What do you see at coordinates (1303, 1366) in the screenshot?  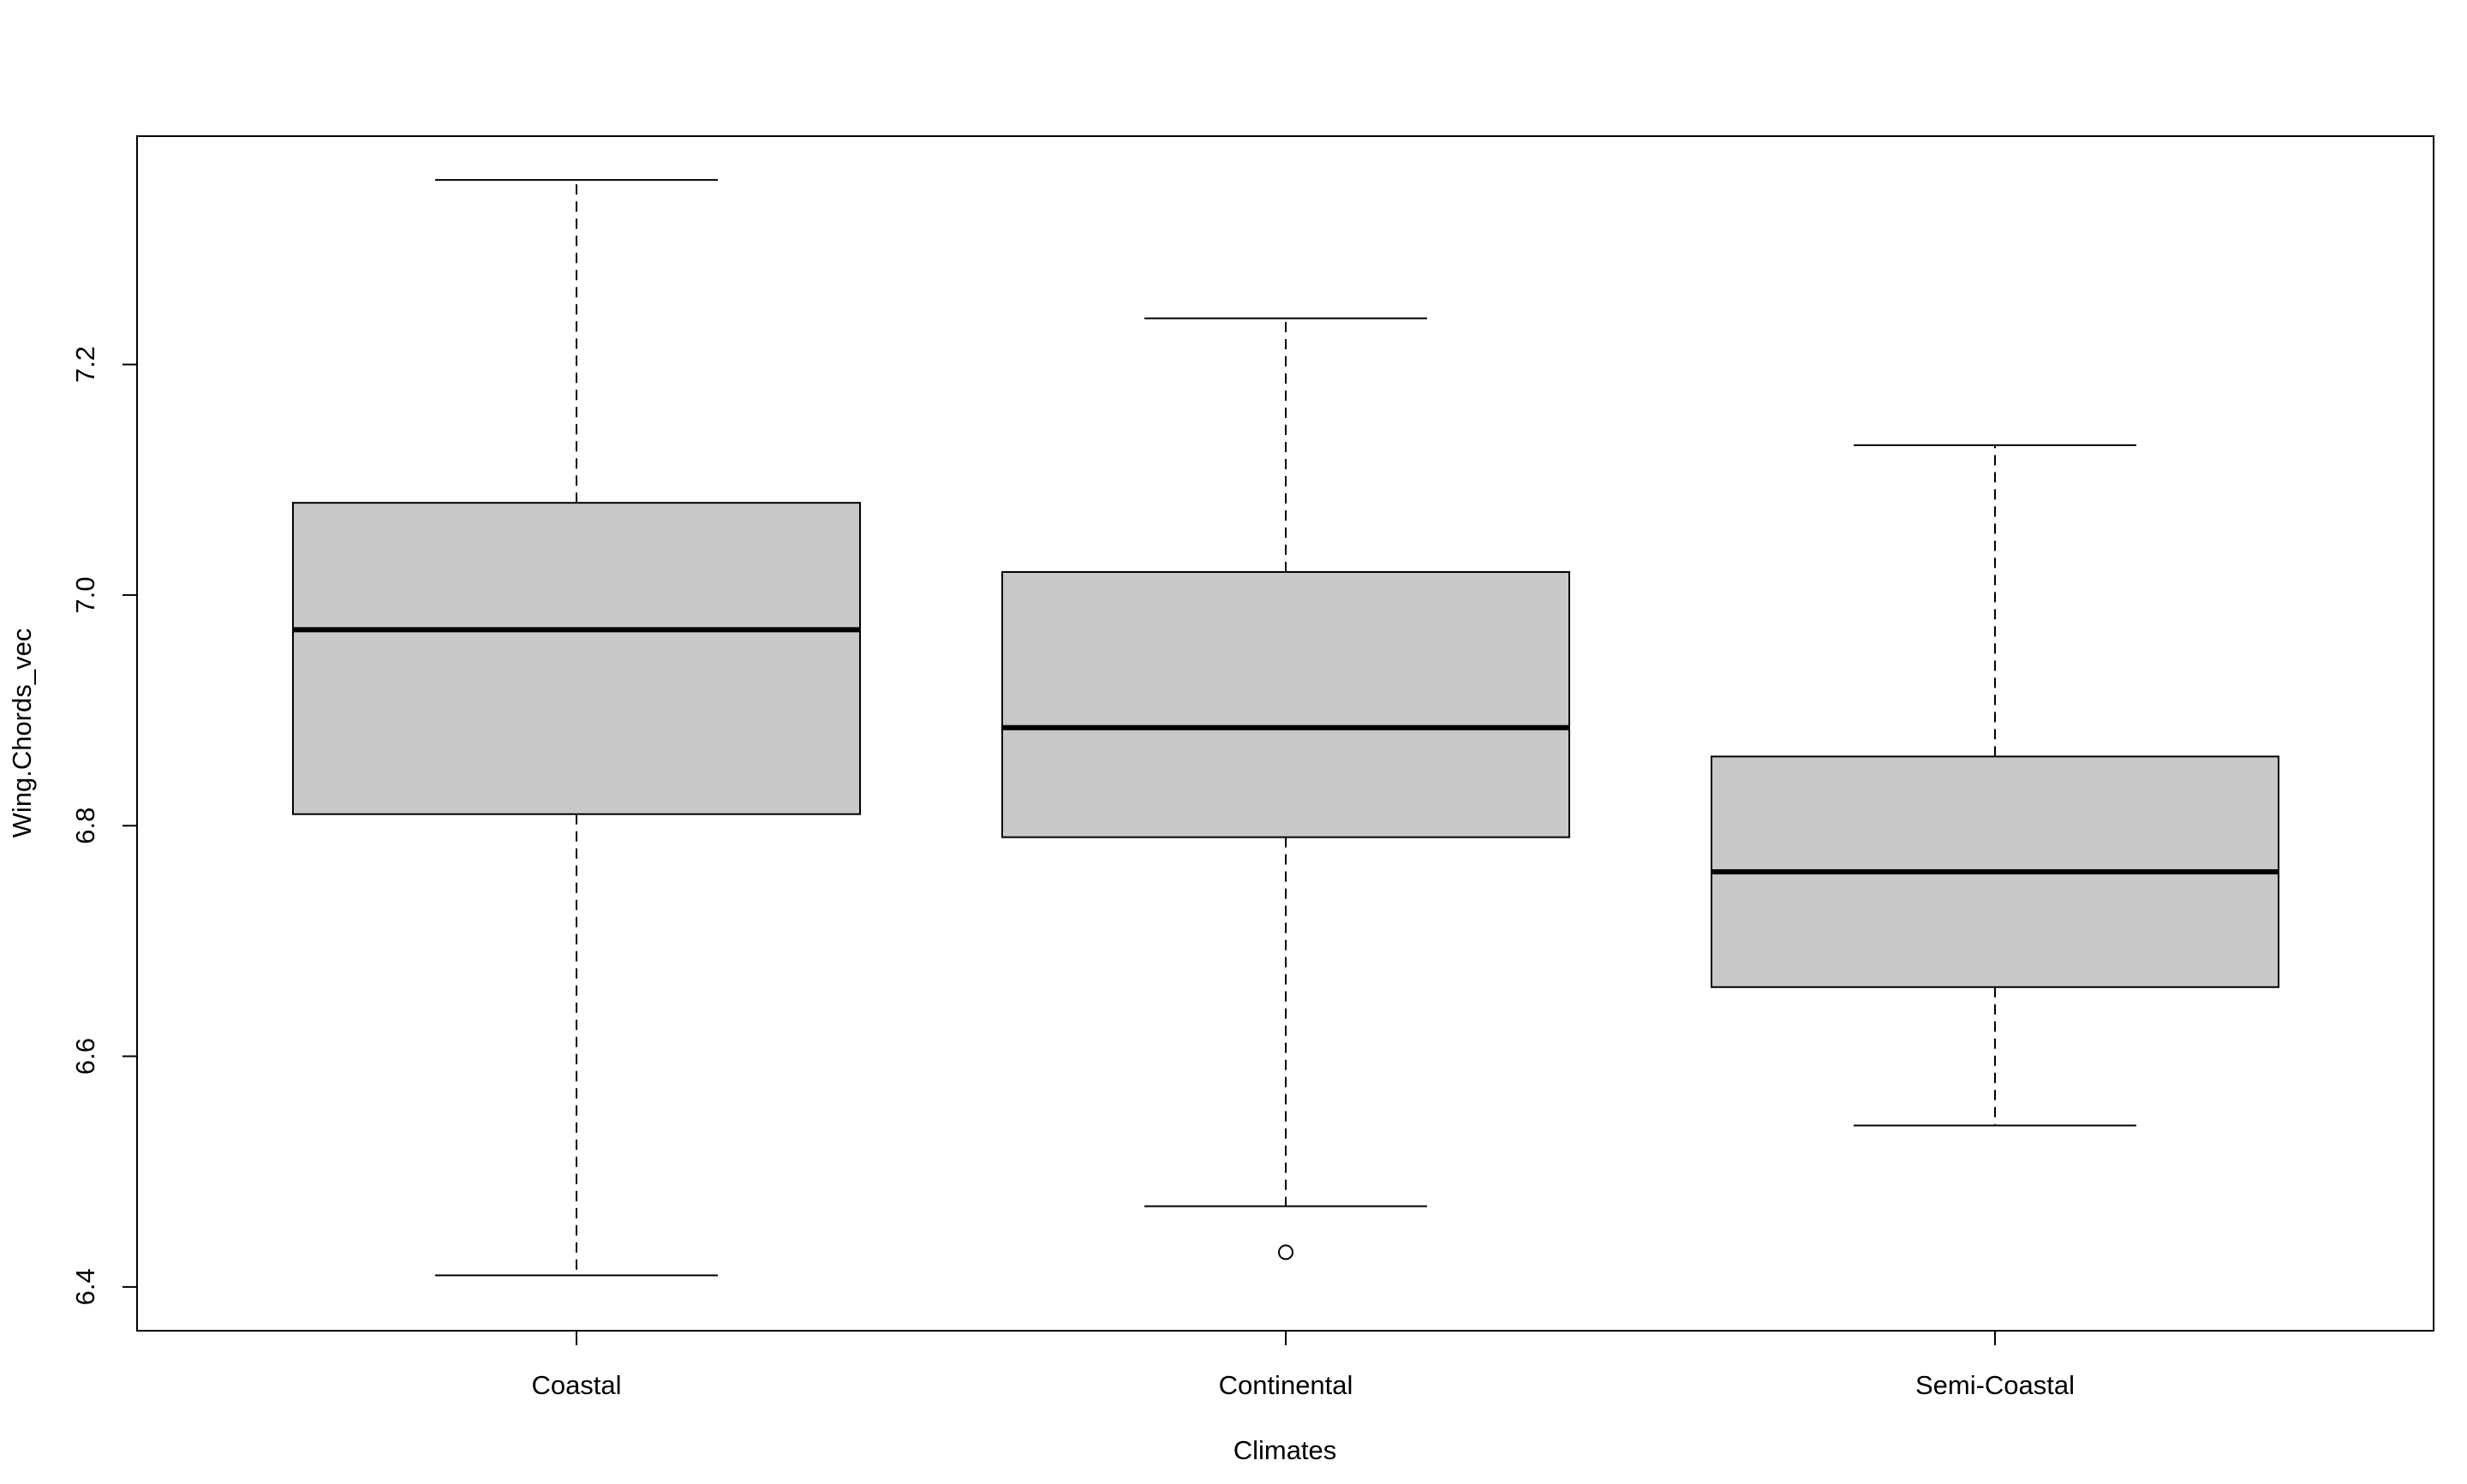 I see `x-axis: Coastal Continental Semi-Coastal` at bounding box center [1303, 1366].